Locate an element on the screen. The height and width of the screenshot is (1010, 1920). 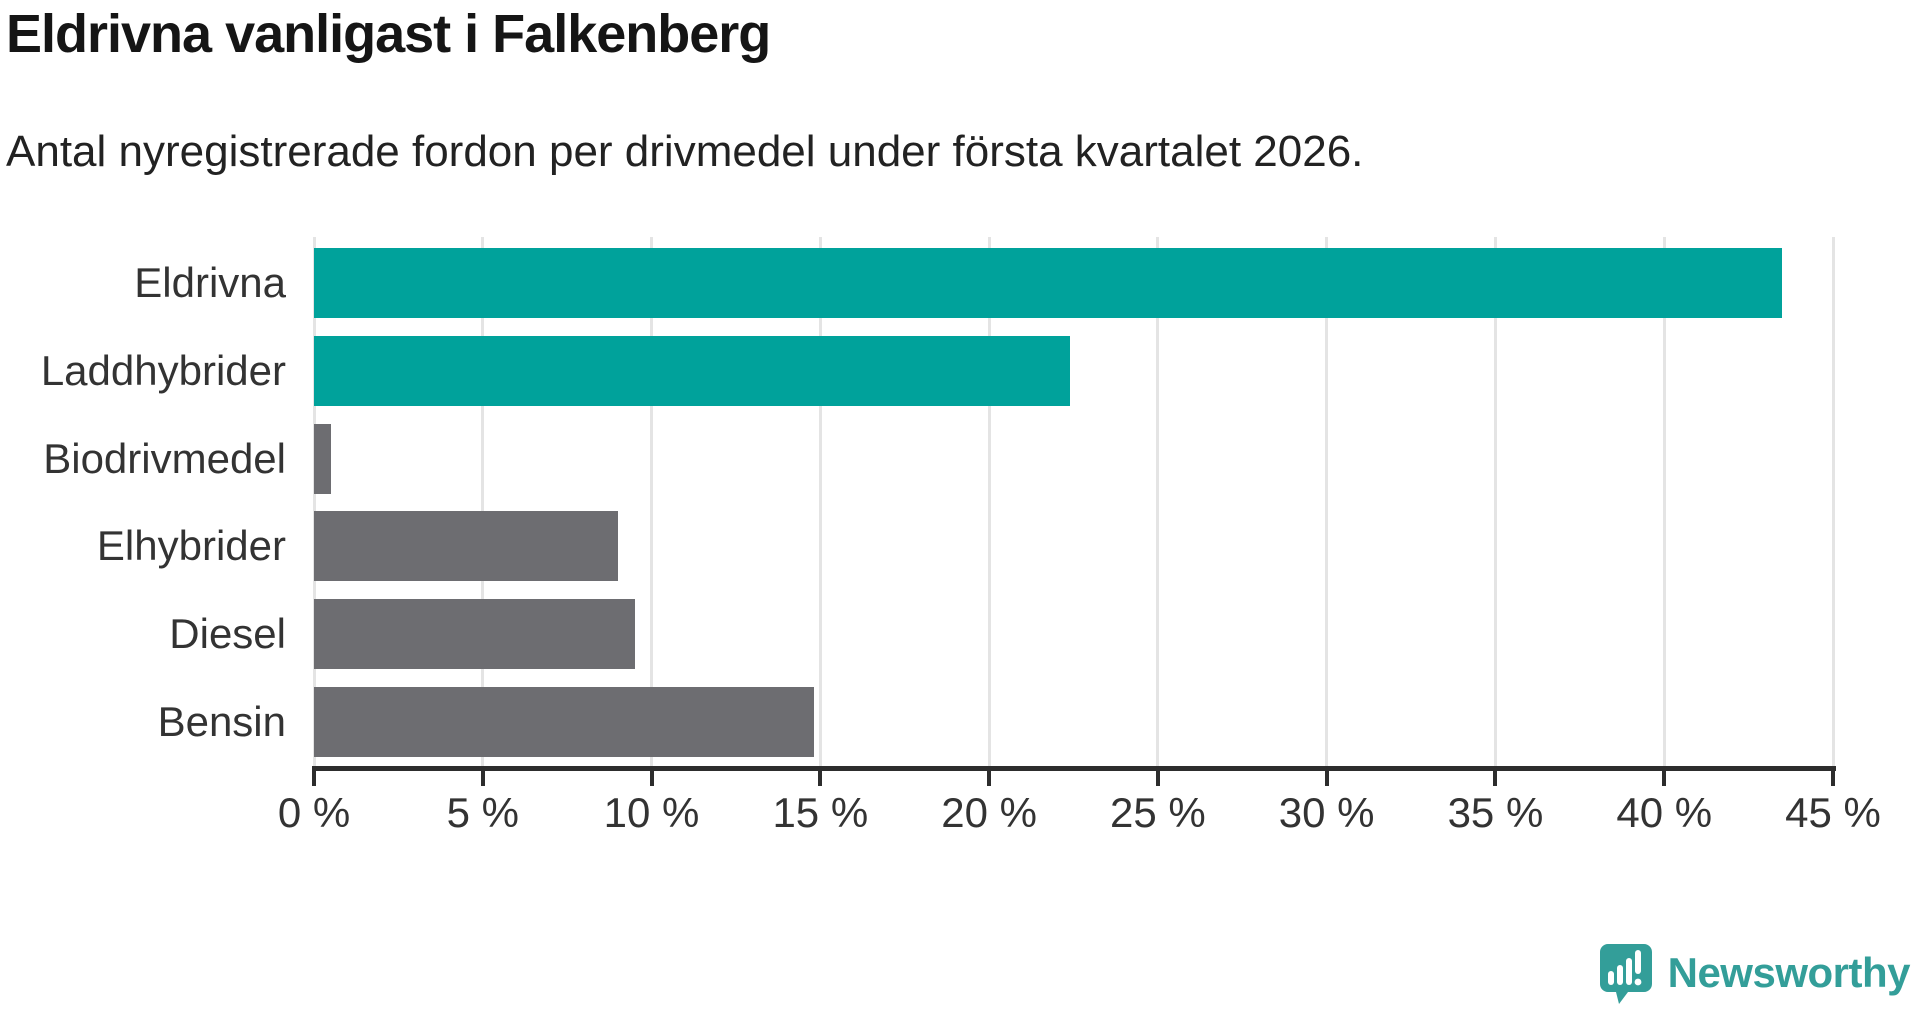
axis-tick-label: 10 % is located at coordinates (651, 812).